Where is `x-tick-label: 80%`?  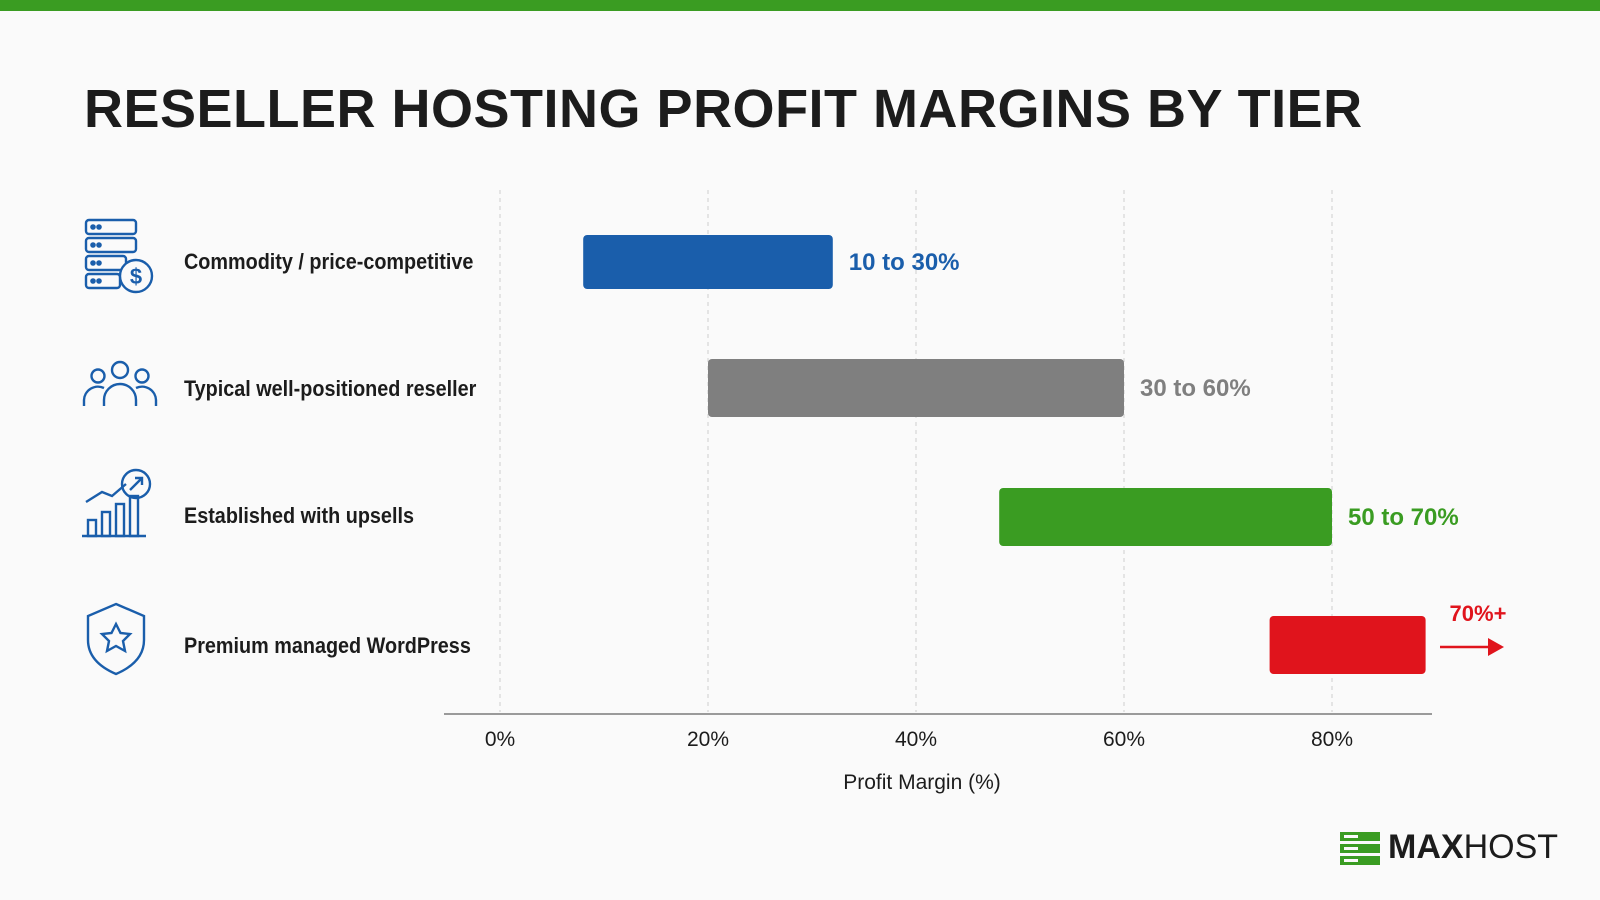
x-tick-label: 80% is located at coordinates (1332, 739).